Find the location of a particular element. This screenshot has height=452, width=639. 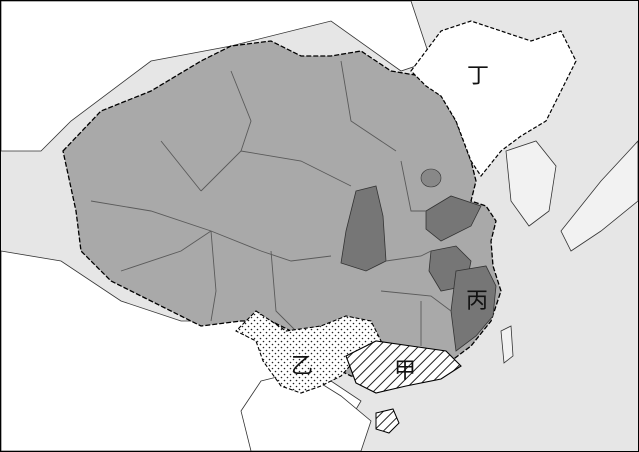

label-bing: 丙 is located at coordinates (477, 301).